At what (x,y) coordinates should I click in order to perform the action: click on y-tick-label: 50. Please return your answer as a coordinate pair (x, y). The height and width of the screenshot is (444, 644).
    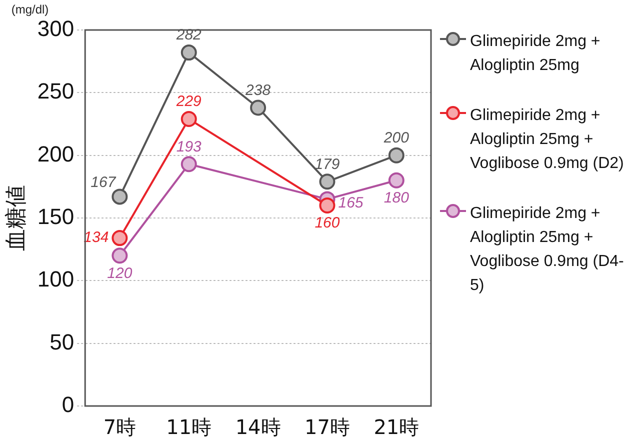
    Looking at the image, I should click on (62, 341).